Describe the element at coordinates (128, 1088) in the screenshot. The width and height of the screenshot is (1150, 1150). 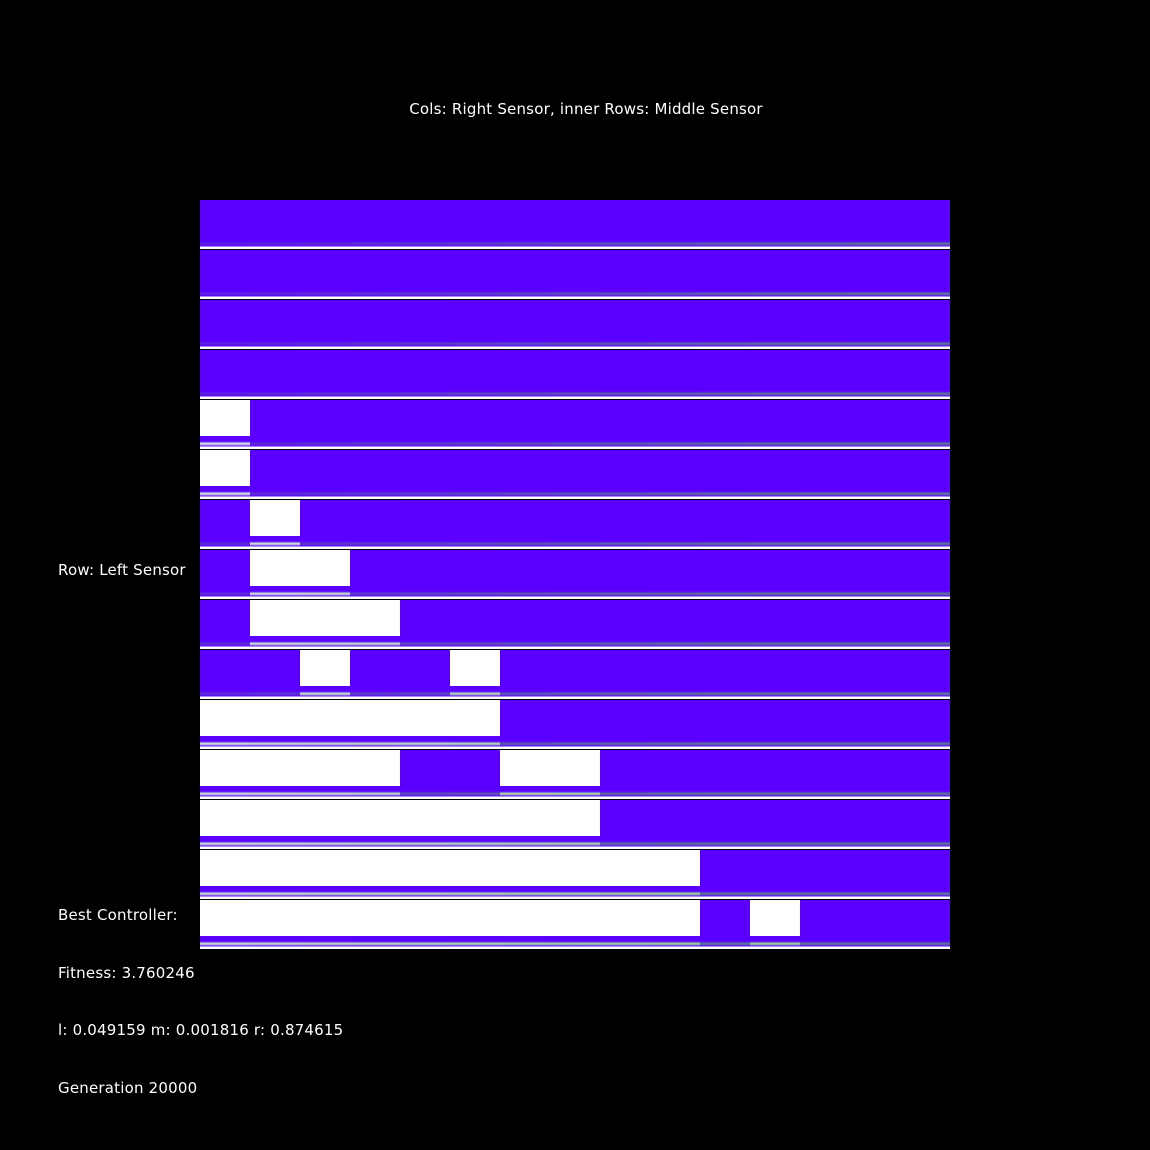
I see `generation-readout: Generation 20000` at that location.